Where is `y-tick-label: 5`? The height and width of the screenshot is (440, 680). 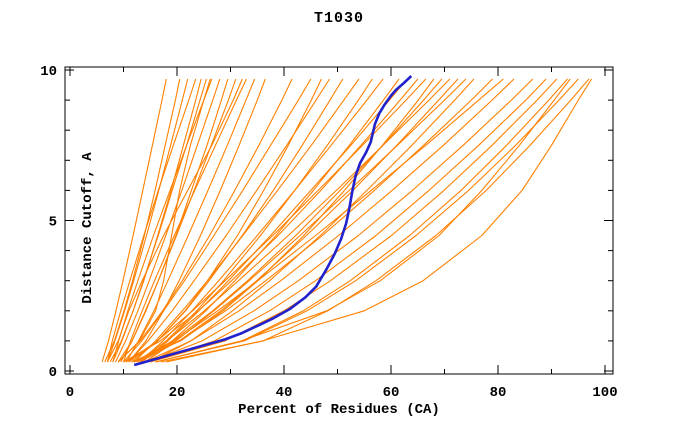
y-tick-label: 5 is located at coordinates (53, 223).